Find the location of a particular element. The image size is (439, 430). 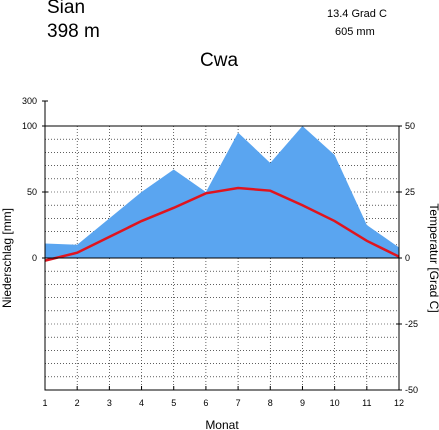

y-right-tick-label: 50 is located at coordinates (410, 126).